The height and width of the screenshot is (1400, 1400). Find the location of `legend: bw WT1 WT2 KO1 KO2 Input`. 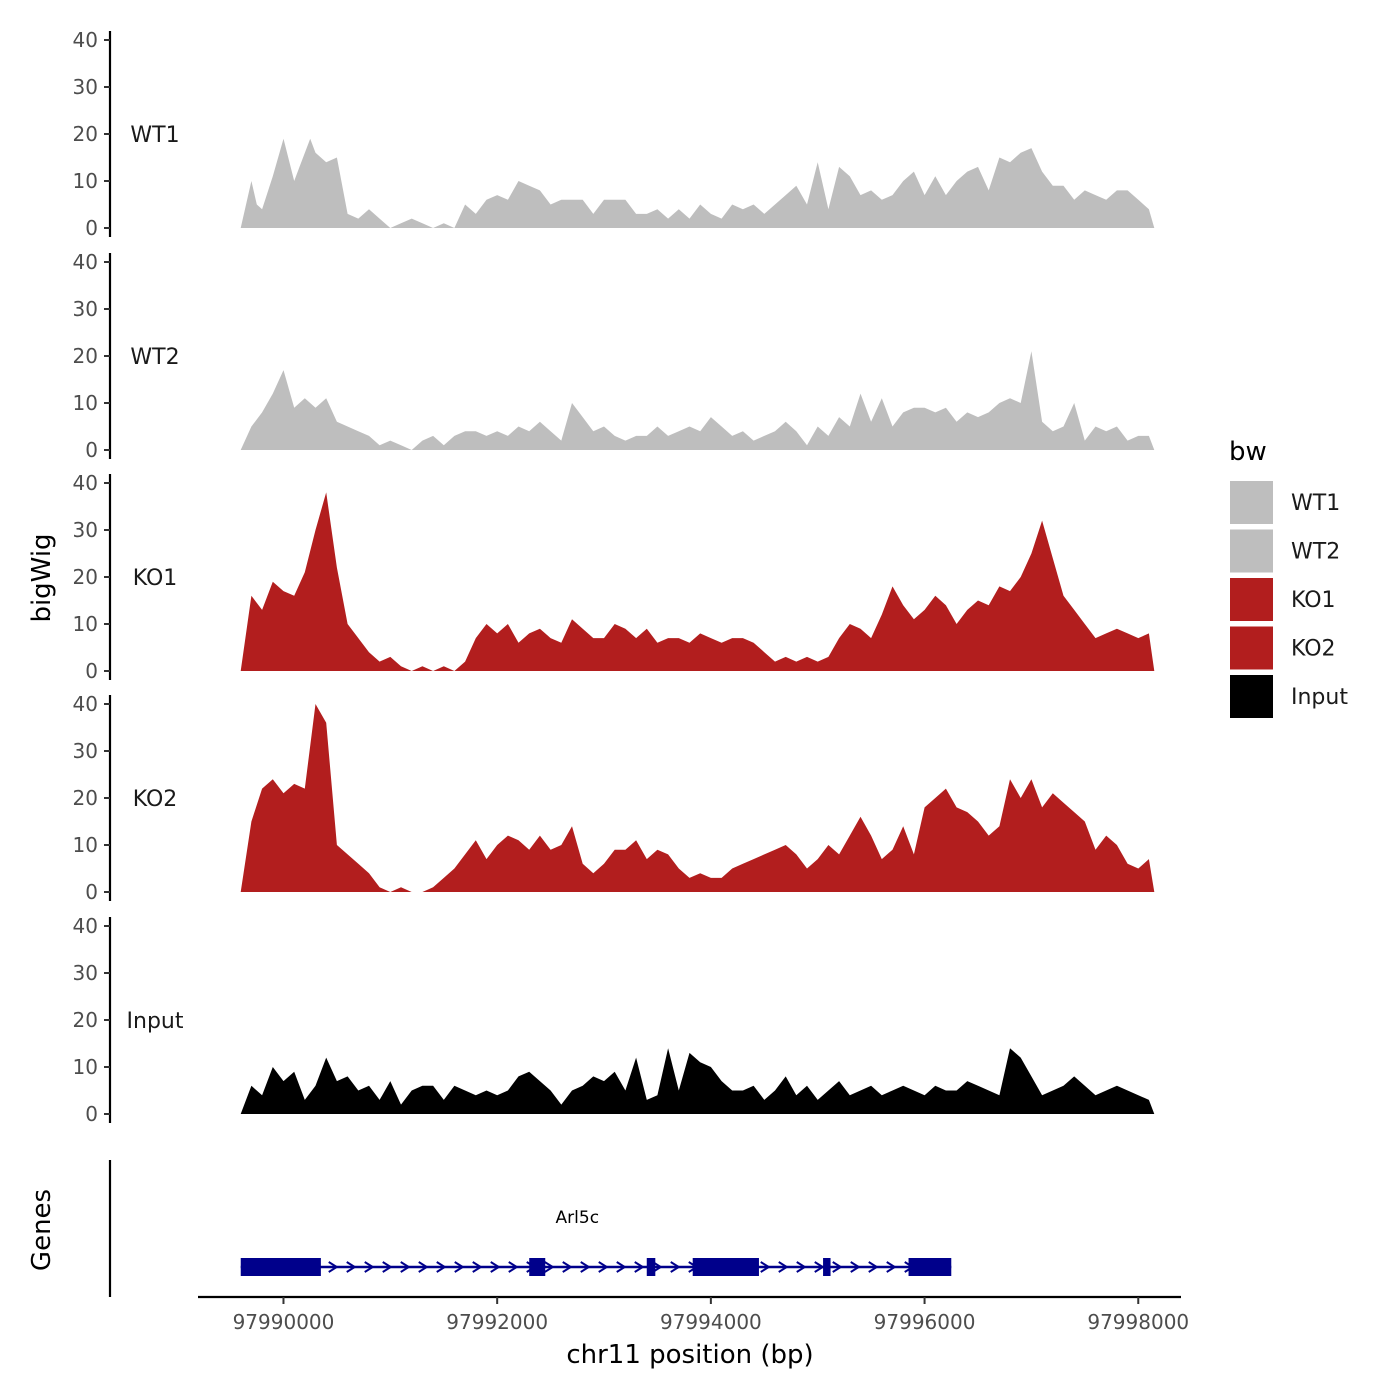

legend: bw WT1 WT2 KO1 KO2 Input is located at coordinates (1288, 578).